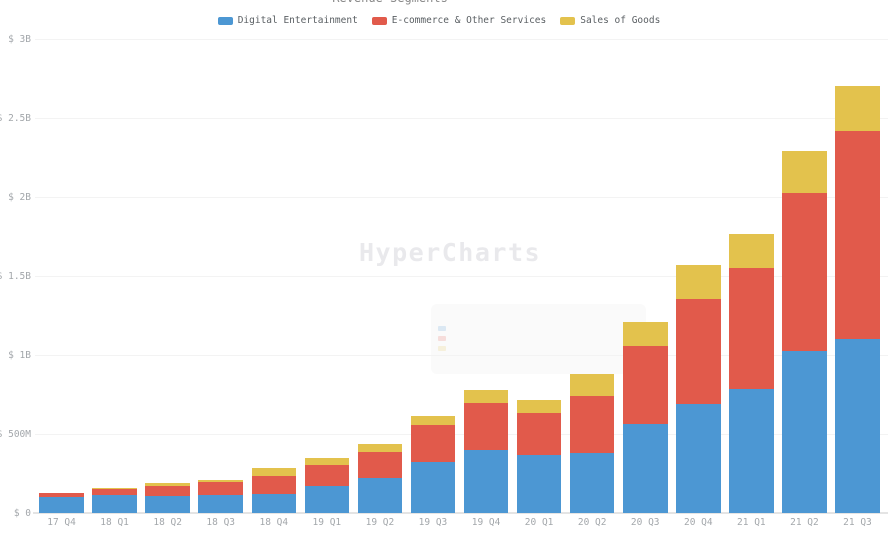 This screenshot has width=888, height=537. Describe the element at coordinates (114, 276) in the screenshot. I see `bar-slot-18-q1` at that location.